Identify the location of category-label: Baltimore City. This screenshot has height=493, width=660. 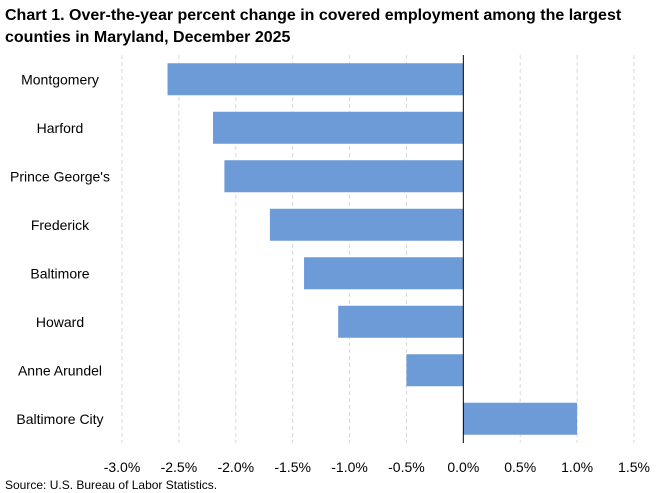
(59, 419).